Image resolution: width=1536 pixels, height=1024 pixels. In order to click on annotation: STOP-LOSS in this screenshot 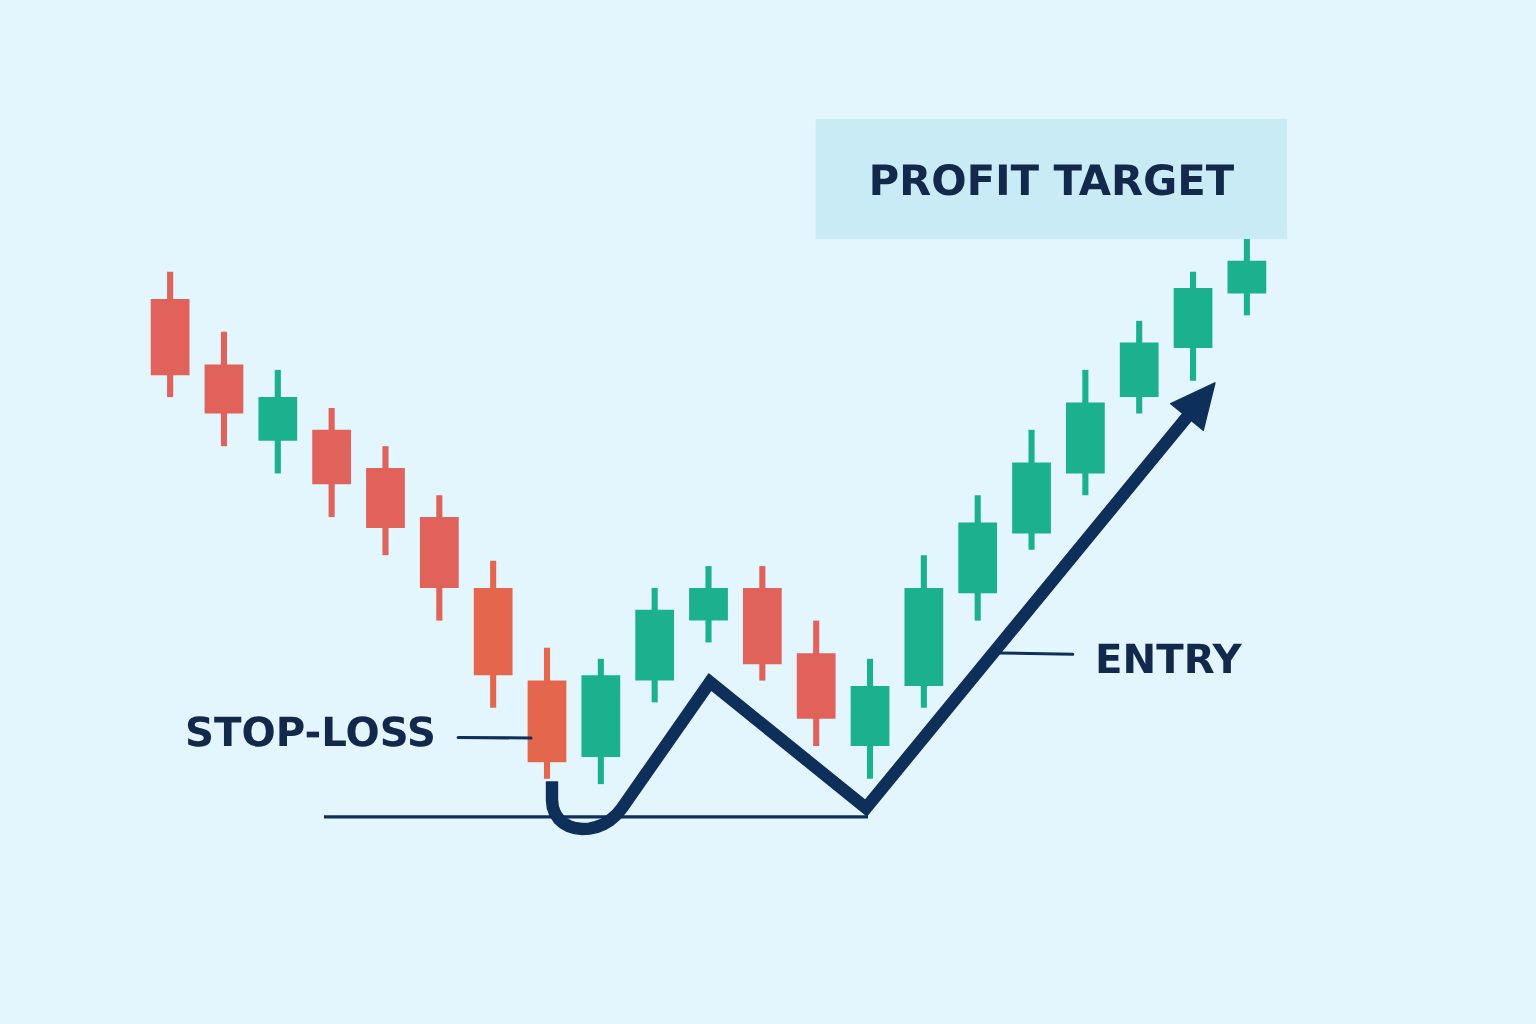, I will do `click(310, 731)`.